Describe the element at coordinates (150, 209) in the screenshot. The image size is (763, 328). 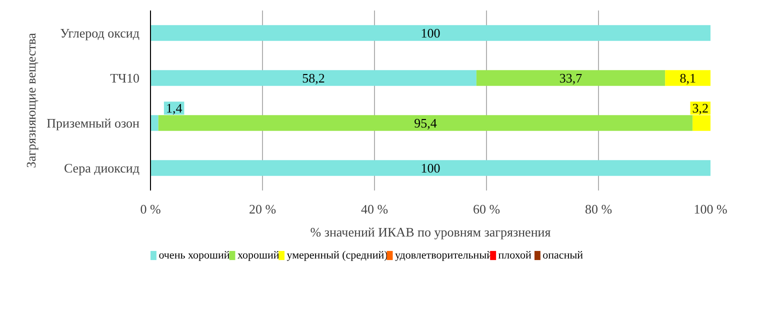
I see `x-tick-label: 0 %` at that location.